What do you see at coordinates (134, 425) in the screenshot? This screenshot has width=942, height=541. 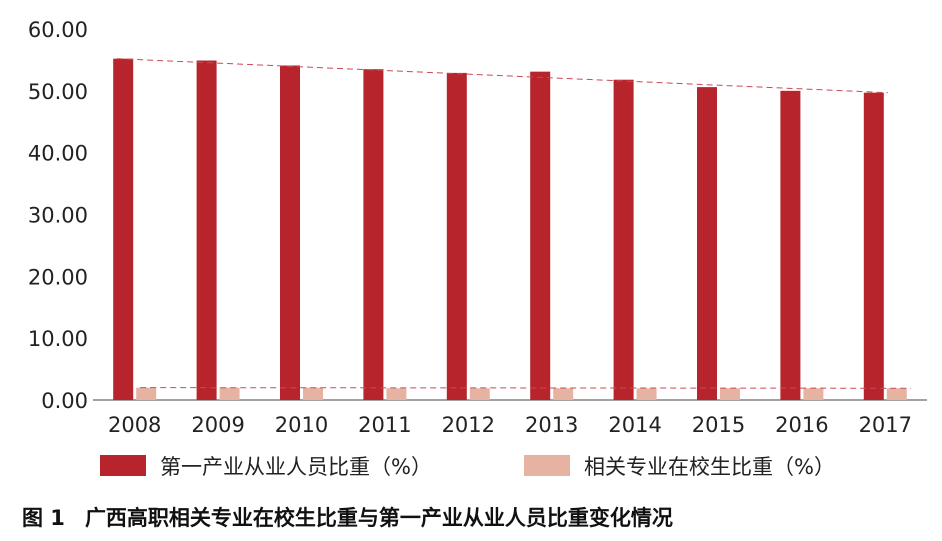 I see `x-tick-label: 2008` at bounding box center [134, 425].